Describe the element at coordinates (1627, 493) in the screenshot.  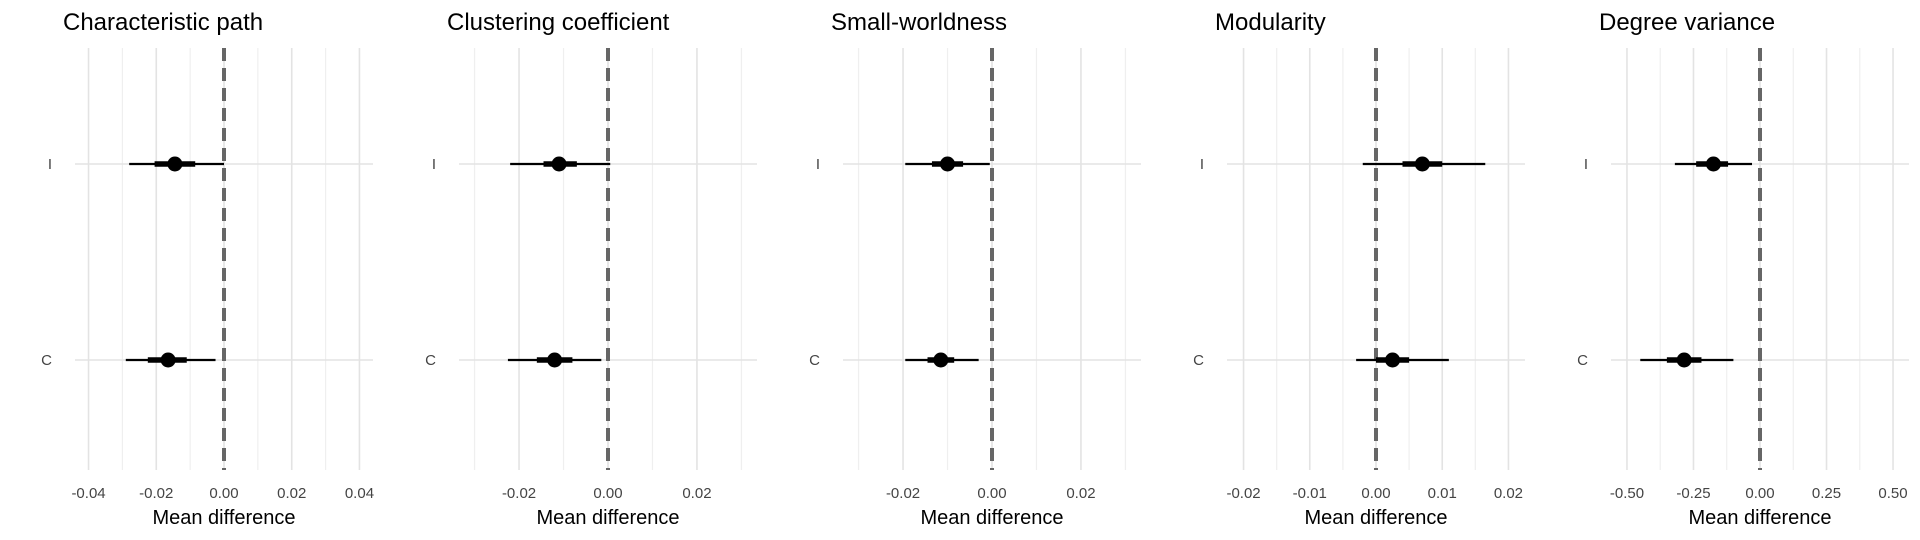
I see `x-tick-label: -0.50` at that location.